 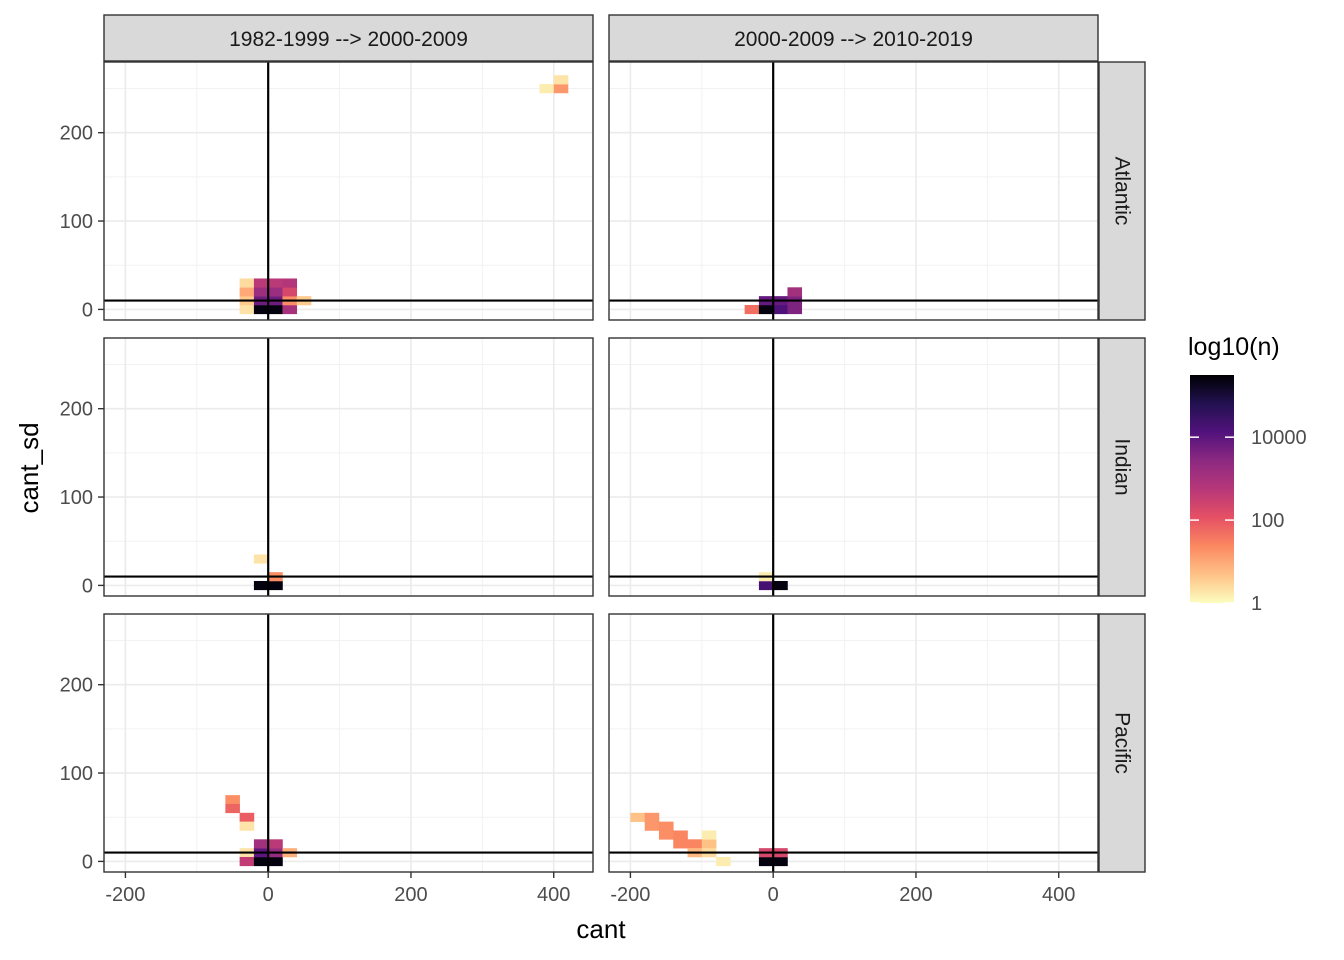 I want to click on facet-strip-row-atlantic: Atlantic, so click(x=1122, y=191).